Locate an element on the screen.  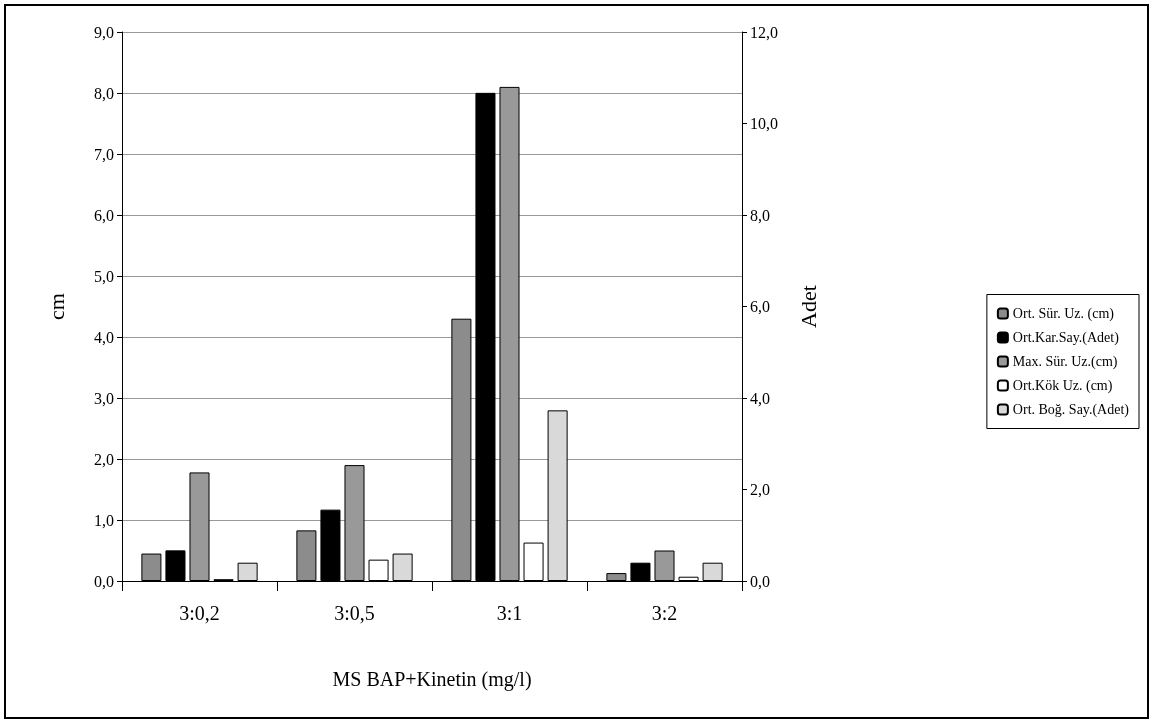
legend-label: Ort.Kar.Say.(Adet) is located at coordinates (1066, 338).